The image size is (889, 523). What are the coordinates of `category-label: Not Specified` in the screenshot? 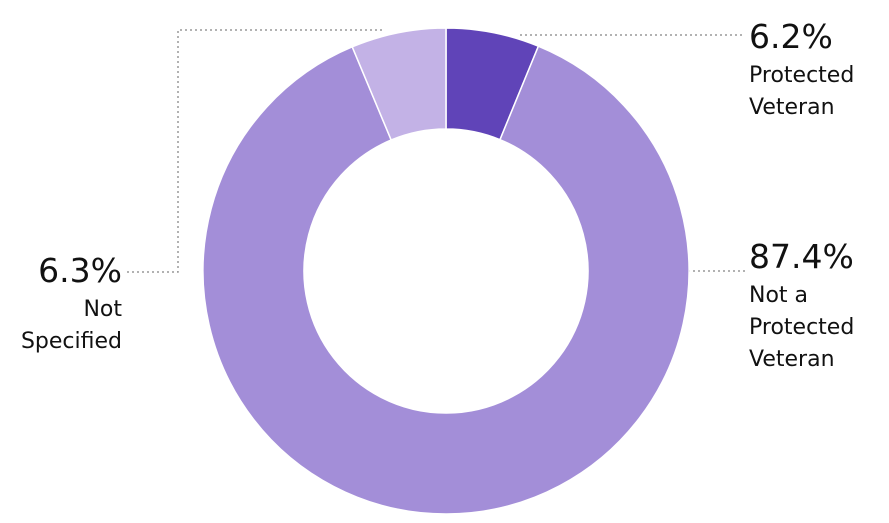 It's located at (71, 325).